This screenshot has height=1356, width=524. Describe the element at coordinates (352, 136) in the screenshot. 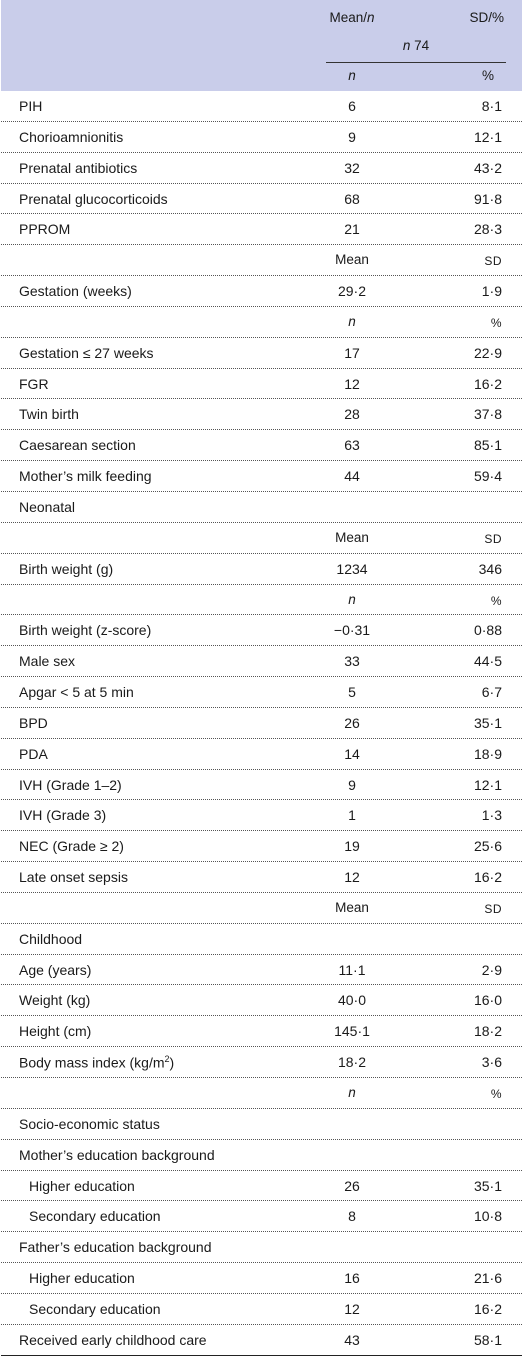

I see `row-value-1: 9` at that location.